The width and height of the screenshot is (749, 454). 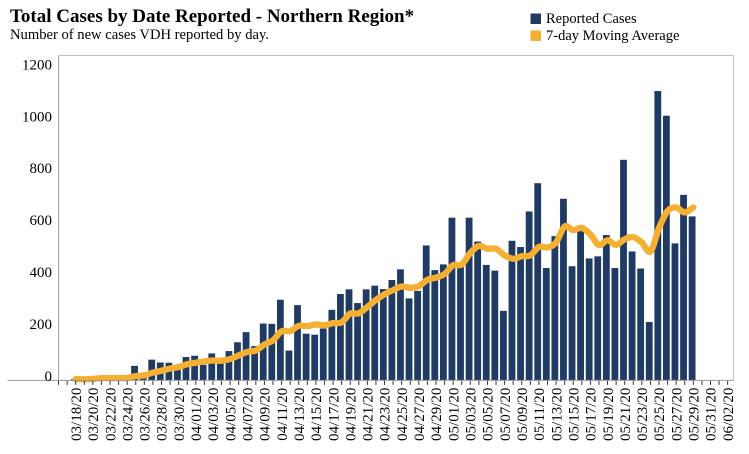 What do you see at coordinates (454, 414) in the screenshot?
I see `svg-text: 05/01/20` at bounding box center [454, 414].